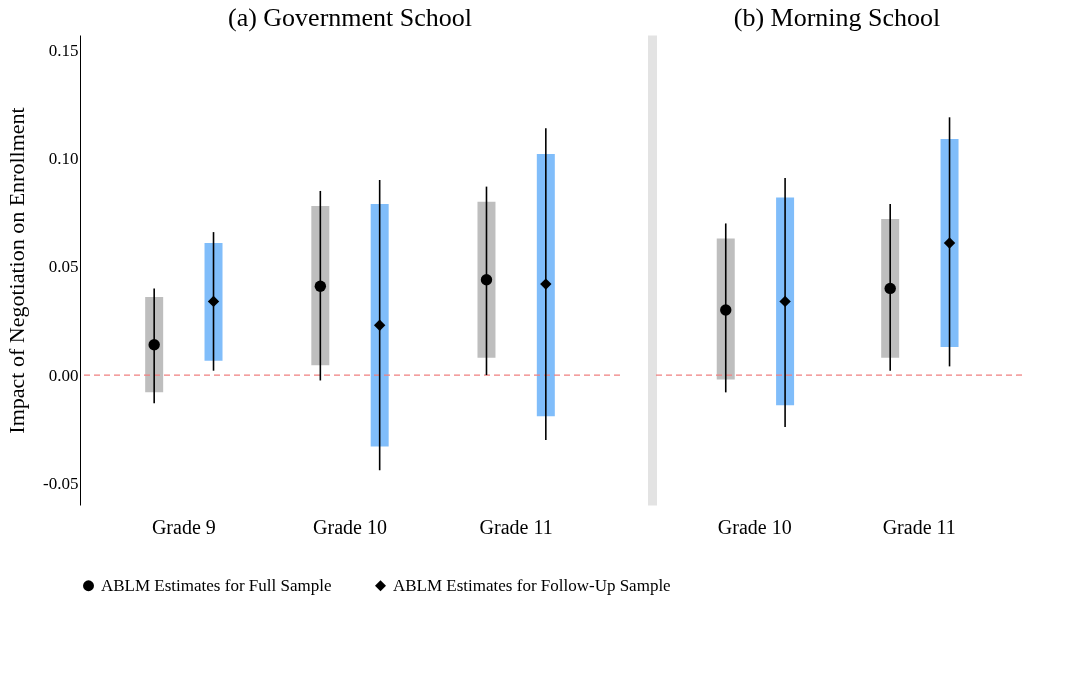 The image size is (1066, 687). What do you see at coordinates (837, 17) in the screenshot?
I see `chart-title: (b) Morning School` at bounding box center [837, 17].